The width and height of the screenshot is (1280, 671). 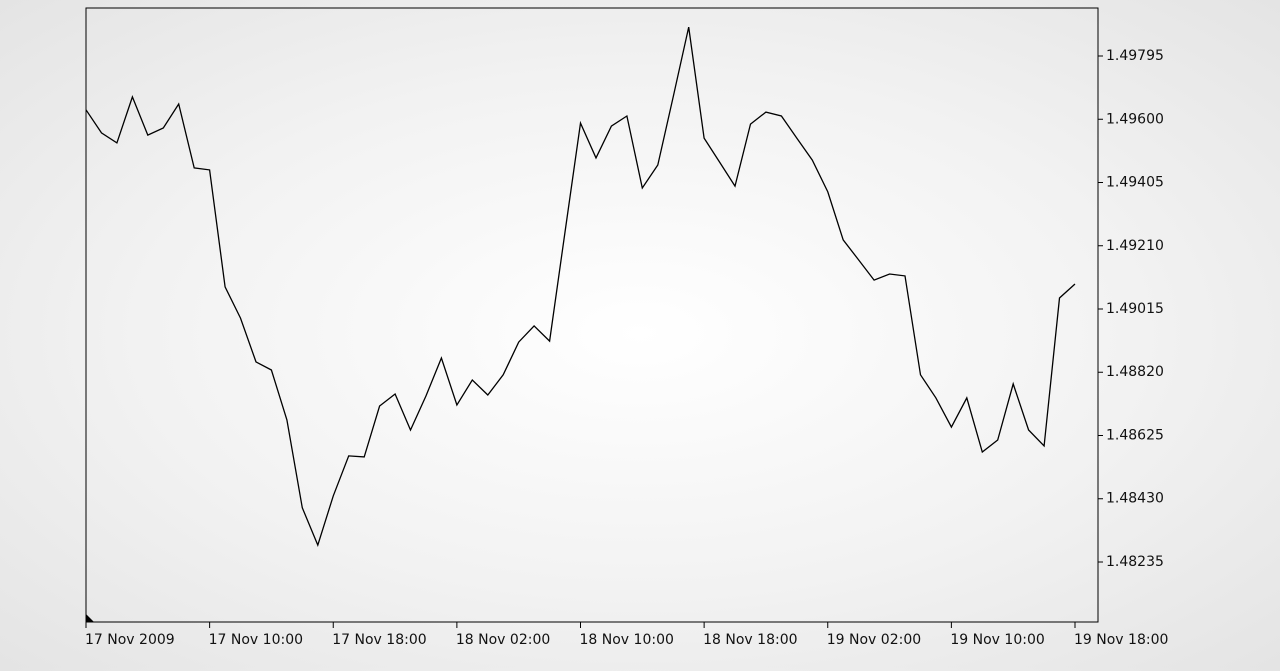 What do you see at coordinates (1135, 246) in the screenshot?
I see `y-tick-label: 1.49210` at bounding box center [1135, 246].